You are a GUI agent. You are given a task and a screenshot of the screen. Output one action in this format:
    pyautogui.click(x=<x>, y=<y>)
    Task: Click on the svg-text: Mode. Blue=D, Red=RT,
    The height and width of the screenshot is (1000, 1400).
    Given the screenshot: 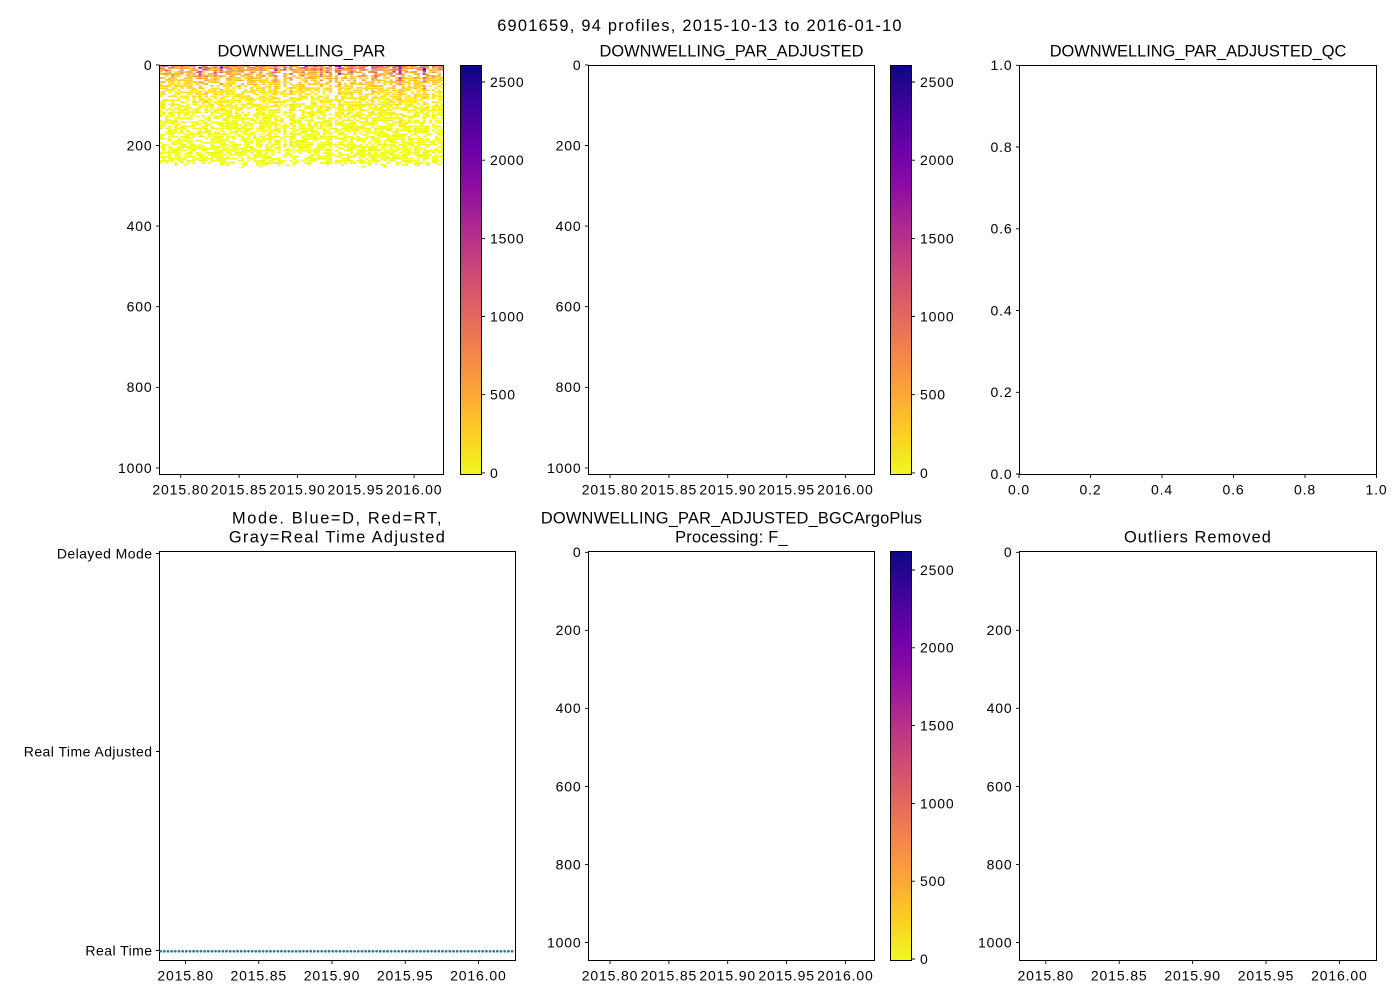 What is the action you would take?
    pyautogui.click(x=337, y=519)
    